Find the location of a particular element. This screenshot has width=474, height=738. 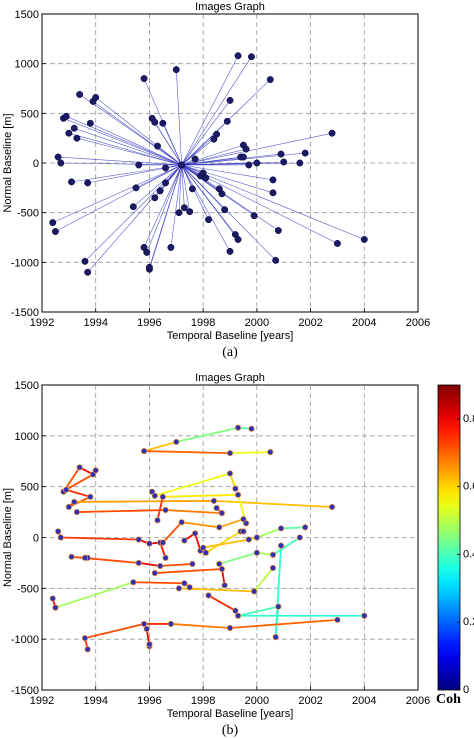

y-tick-label: -1500 is located at coordinates (25, 691).